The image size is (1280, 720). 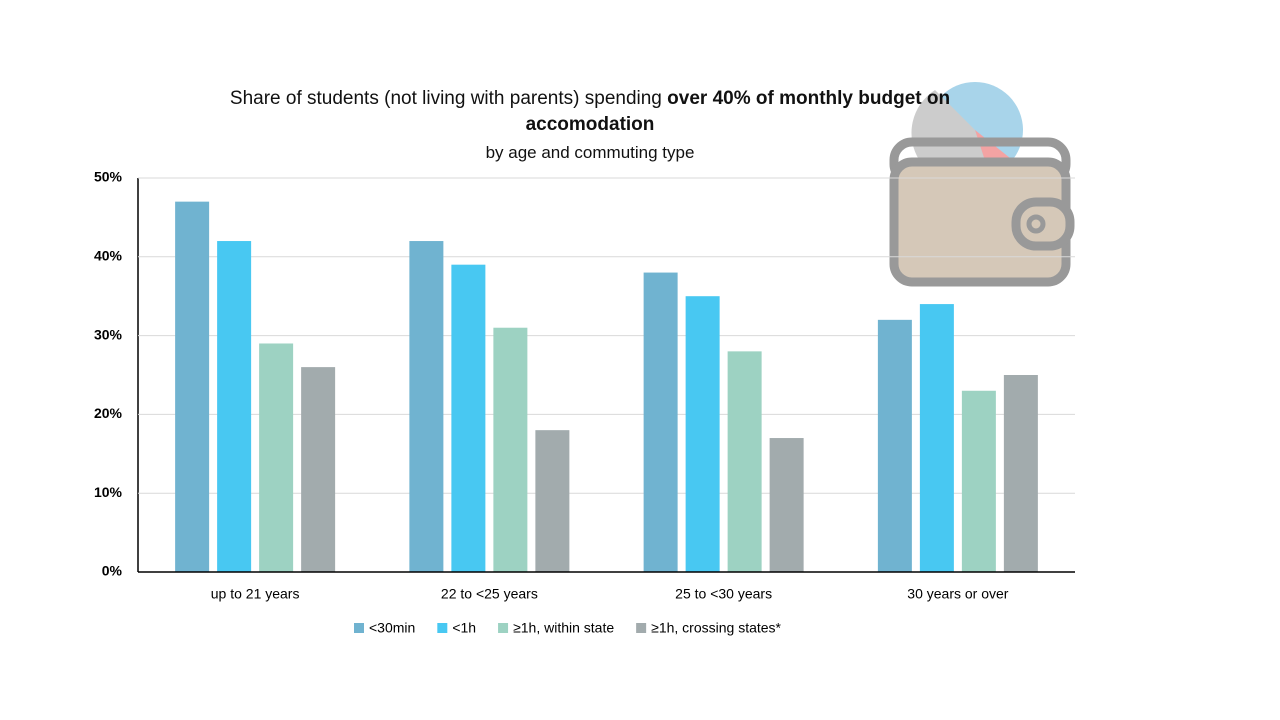 What do you see at coordinates (590, 152) in the screenshot?
I see `chart-subtitle: by age and commuting type` at bounding box center [590, 152].